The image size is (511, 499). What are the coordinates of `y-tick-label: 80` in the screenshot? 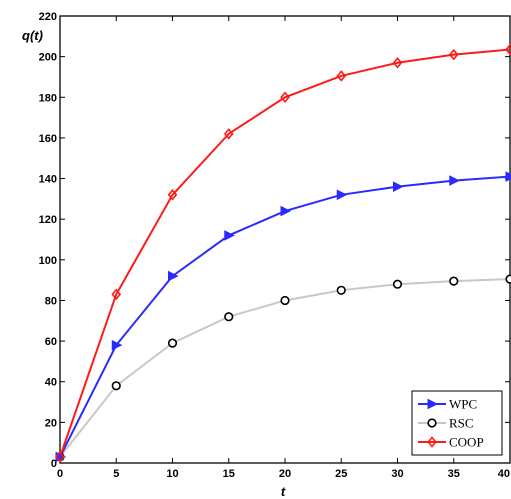 It's located at (51, 301).